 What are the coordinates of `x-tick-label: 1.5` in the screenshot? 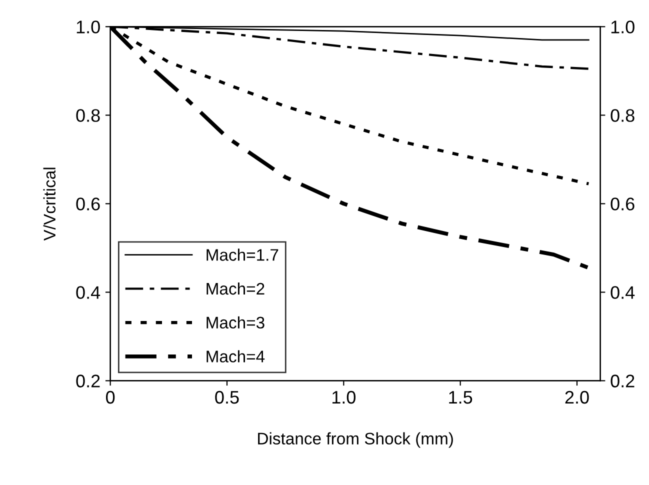 It's located at (460, 397).